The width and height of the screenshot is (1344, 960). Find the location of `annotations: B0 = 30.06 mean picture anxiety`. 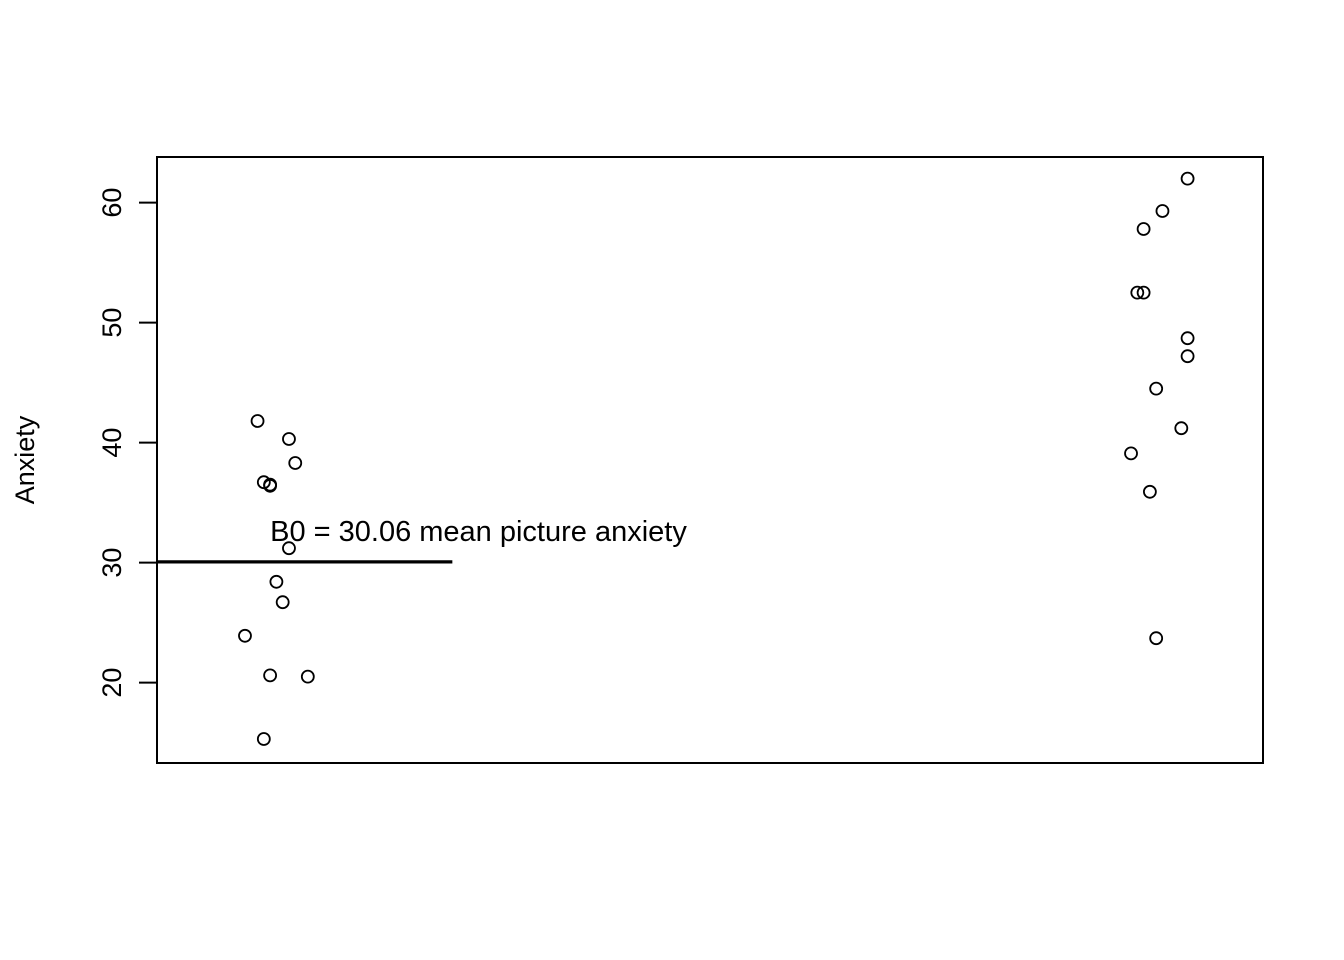

annotations: B0 = 30.06 mean picture anxiety is located at coordinates (478, 532).